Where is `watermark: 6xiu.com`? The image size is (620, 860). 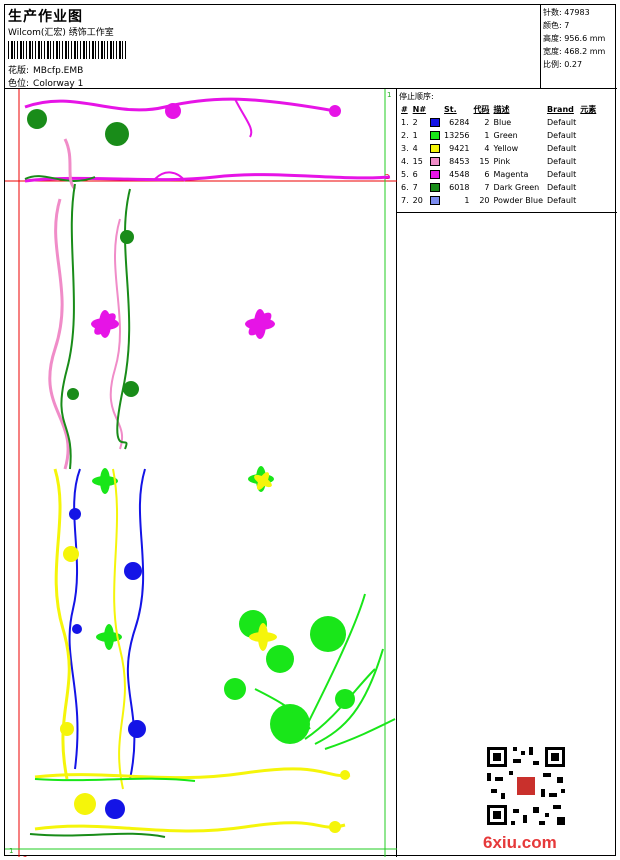 watermark: 6xiu.com is located at coordinates (520, 842).